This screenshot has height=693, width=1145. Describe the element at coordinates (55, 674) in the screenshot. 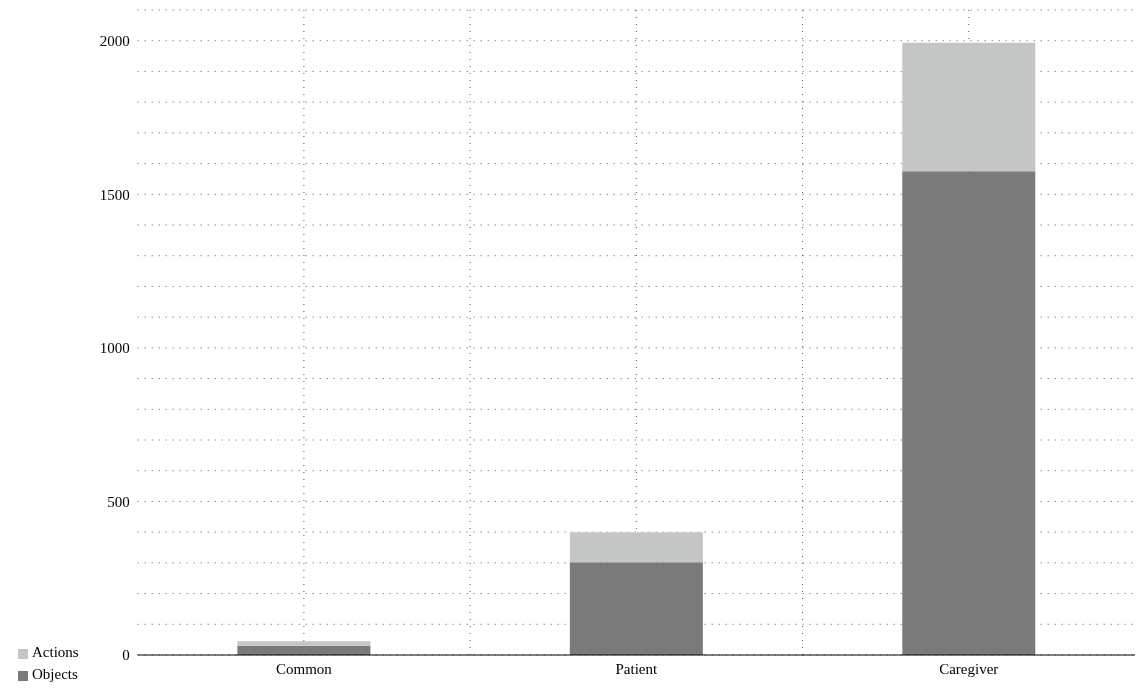

I see `legend-label: Objects` at that location.